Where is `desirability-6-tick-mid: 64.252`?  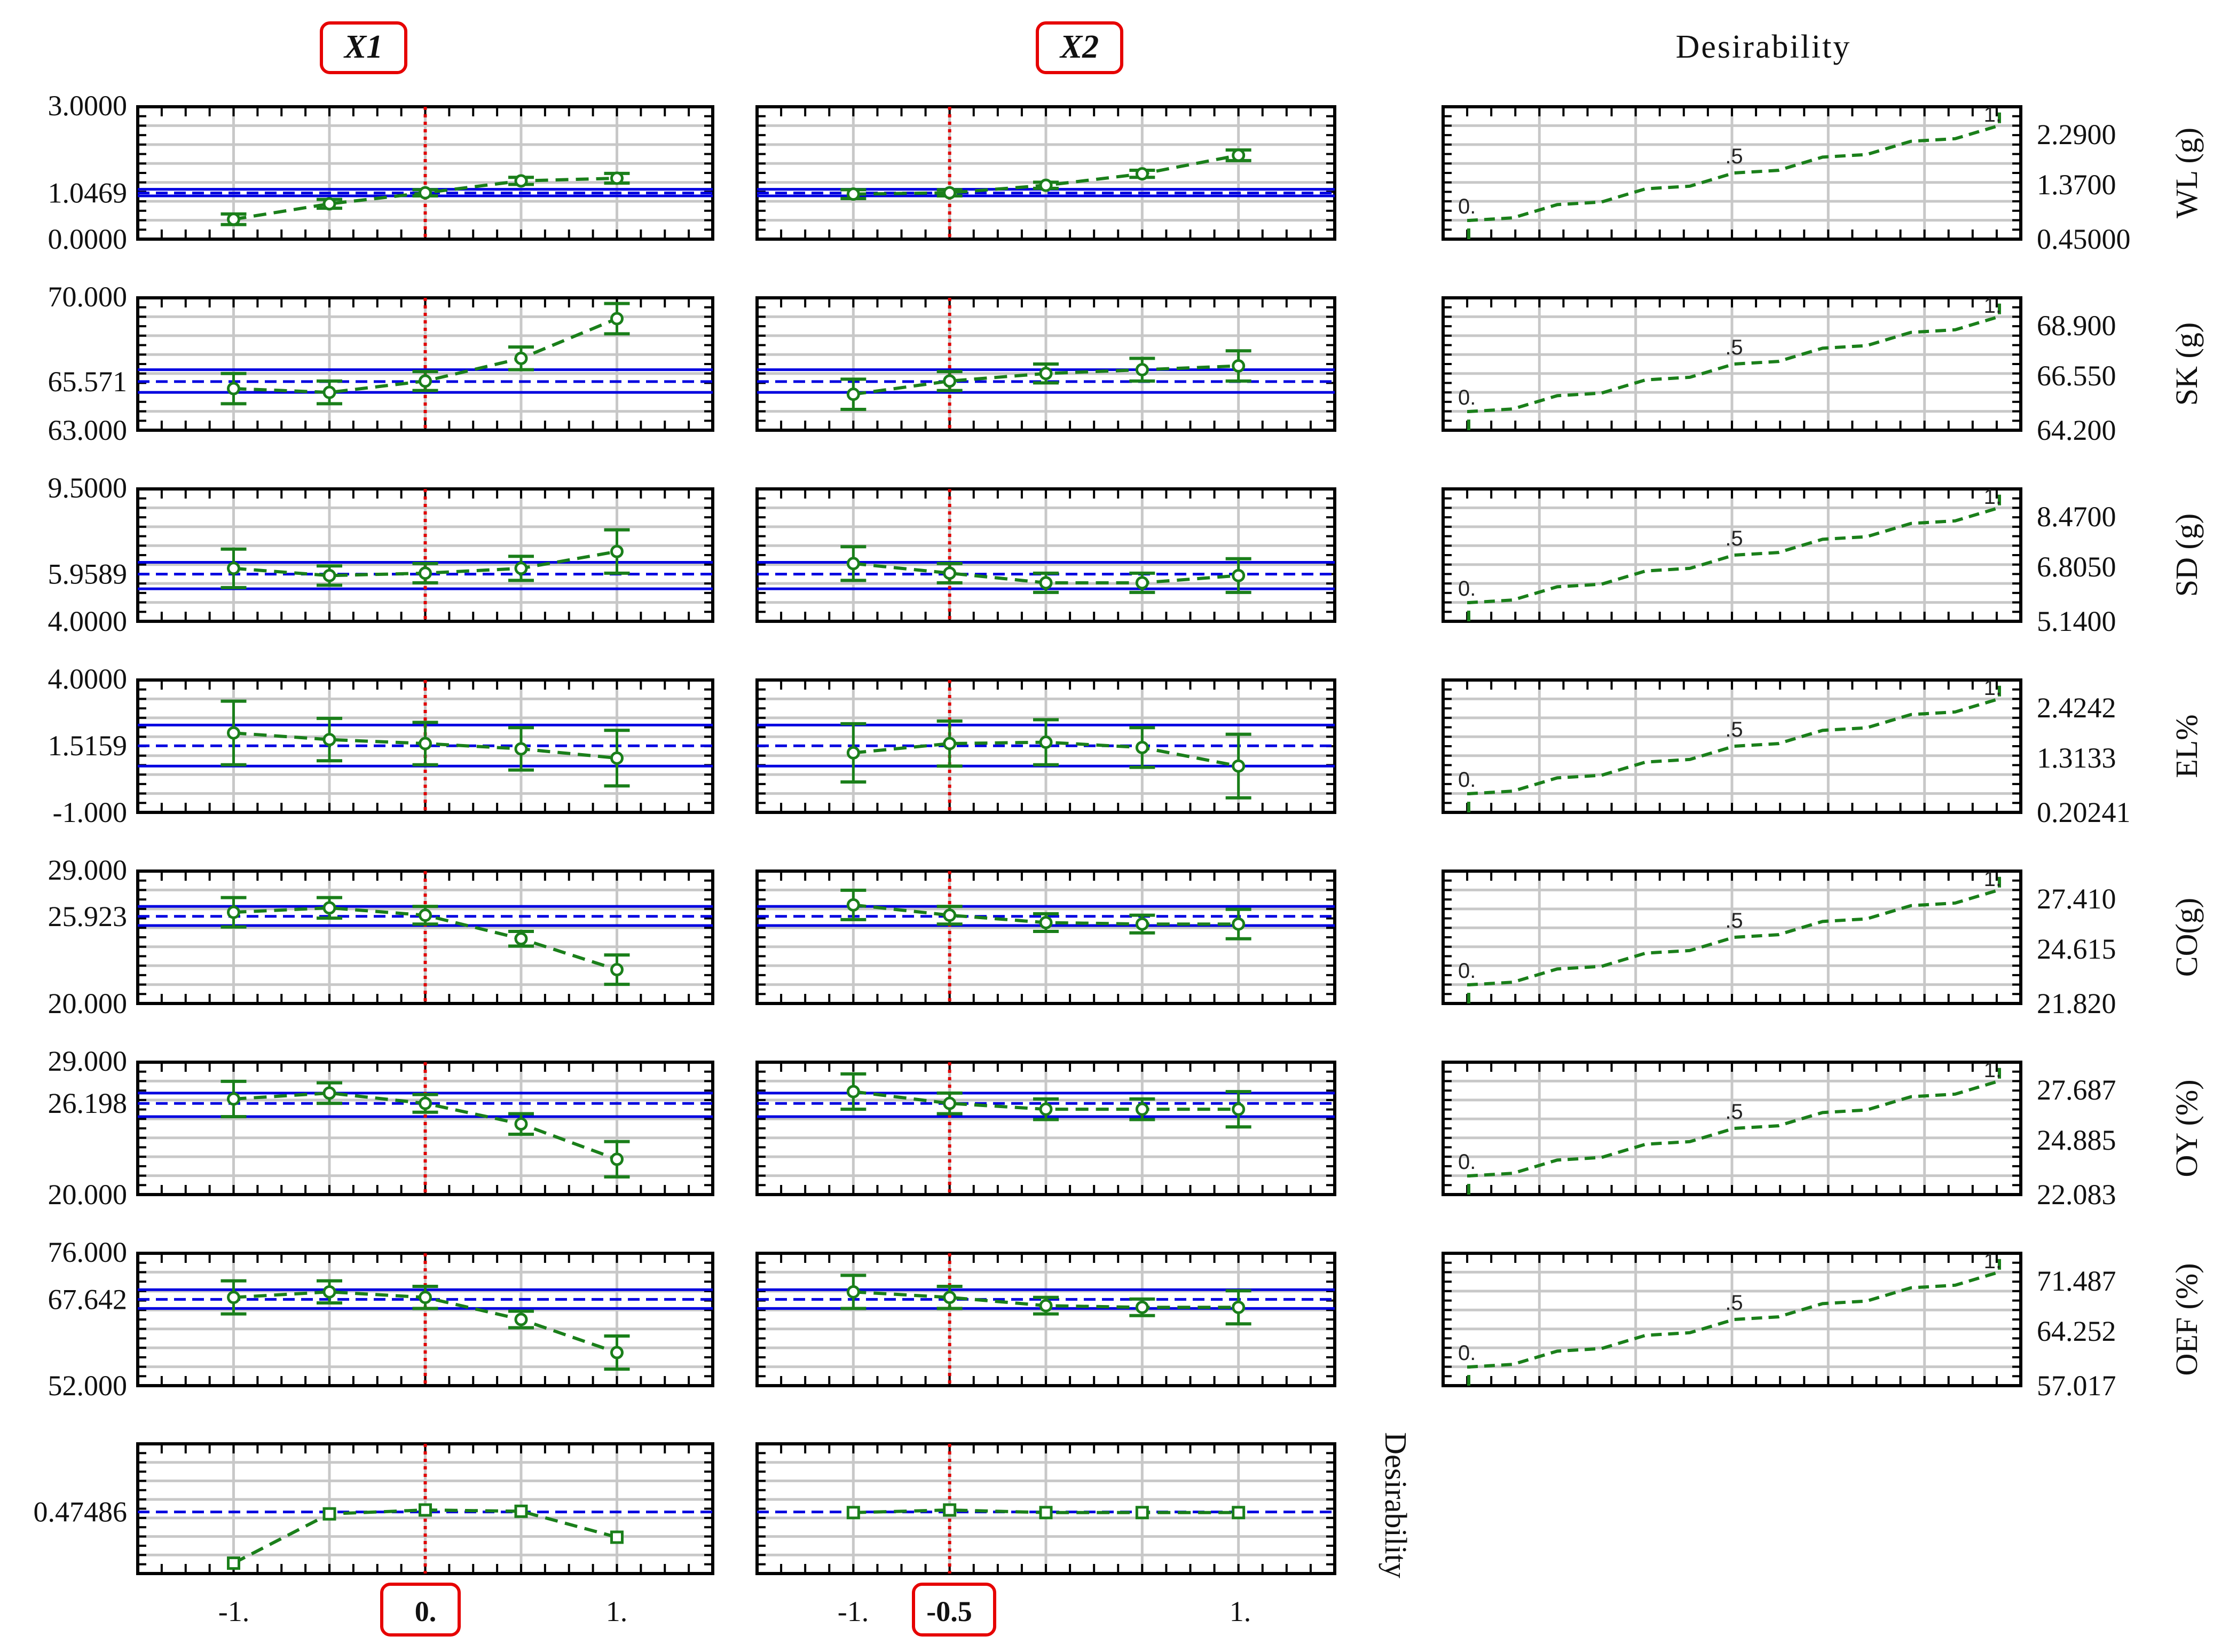
desirability-6-tick-mid: 64.252 is located at coordinates (2076, 1331).